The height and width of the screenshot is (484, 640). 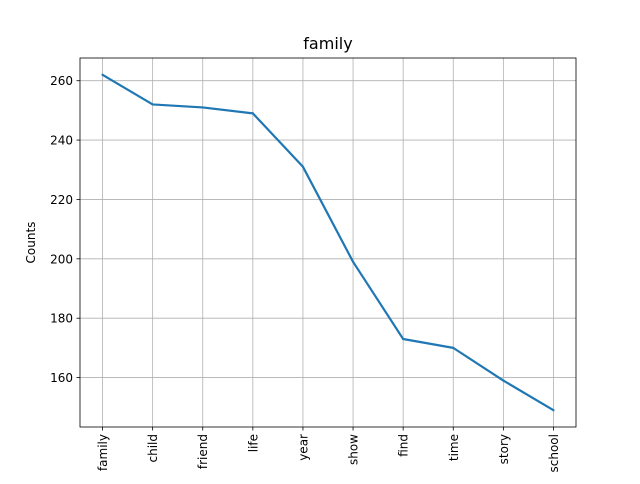 I want to click on y-axis: 160 180 200 220 240 260, so click(x=65, y=229).